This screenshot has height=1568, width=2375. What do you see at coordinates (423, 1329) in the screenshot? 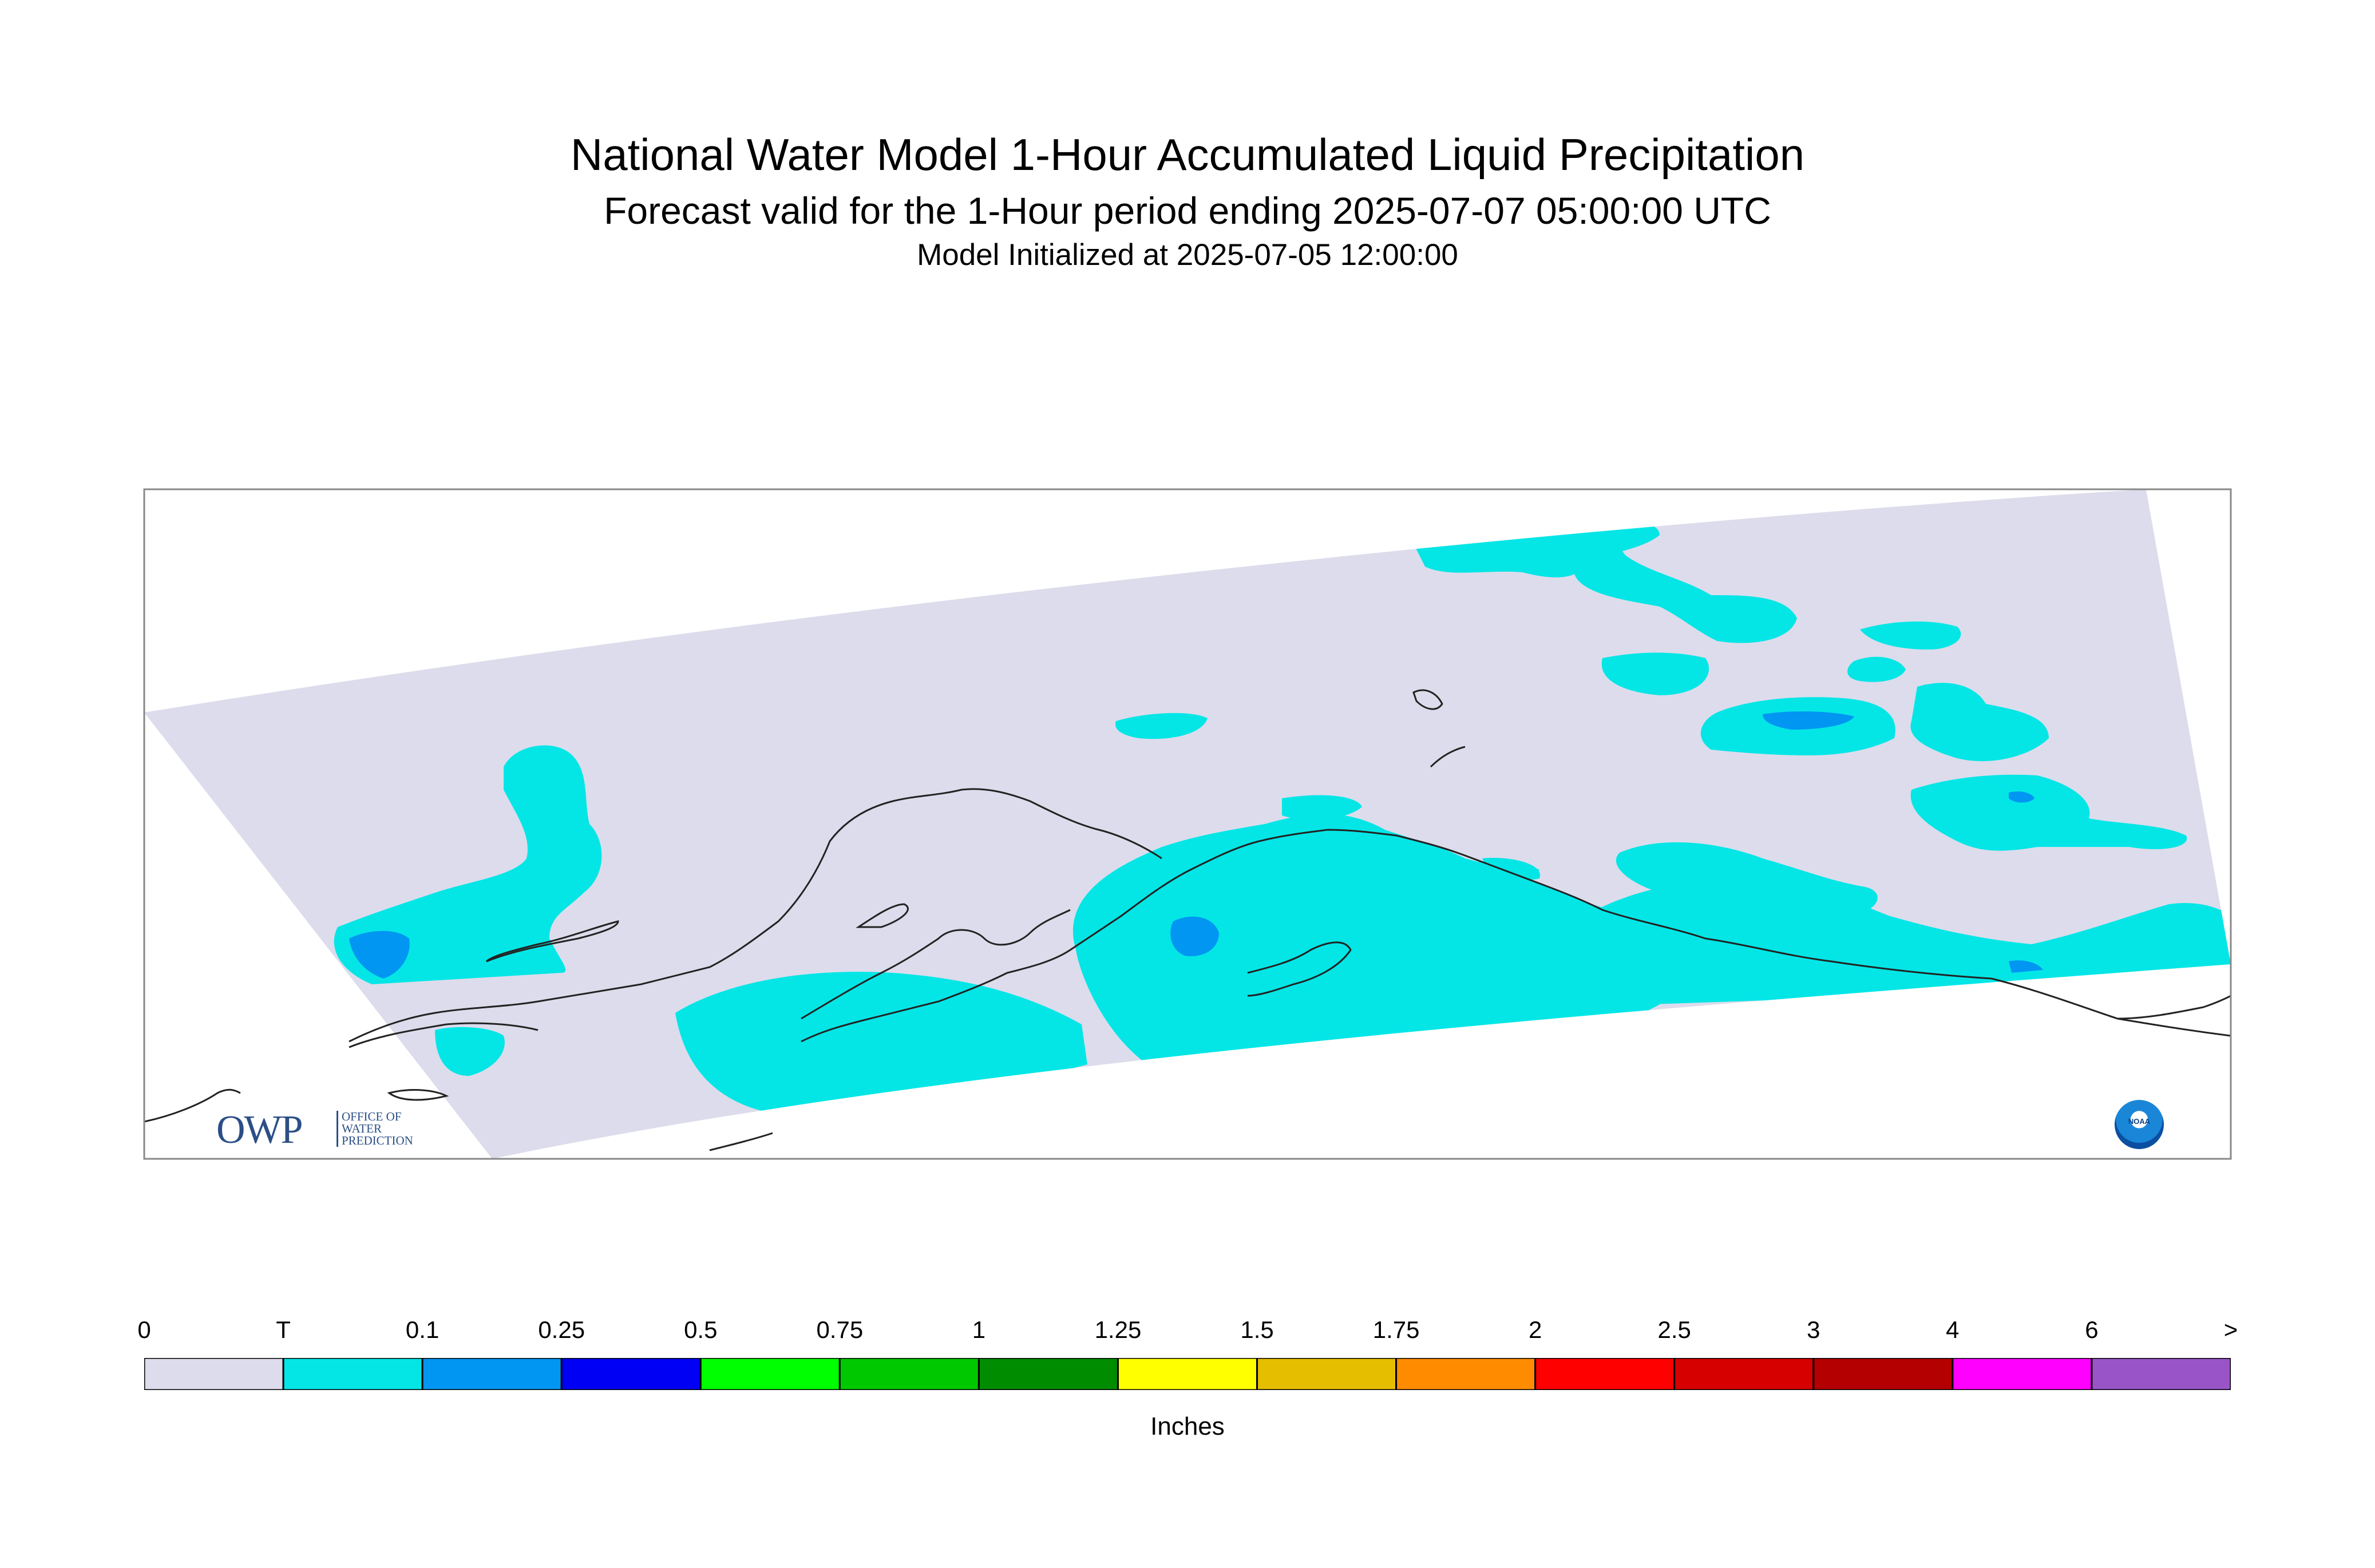
I see `legend-tick-label: 0.1` at bounding box center [423, 1329].